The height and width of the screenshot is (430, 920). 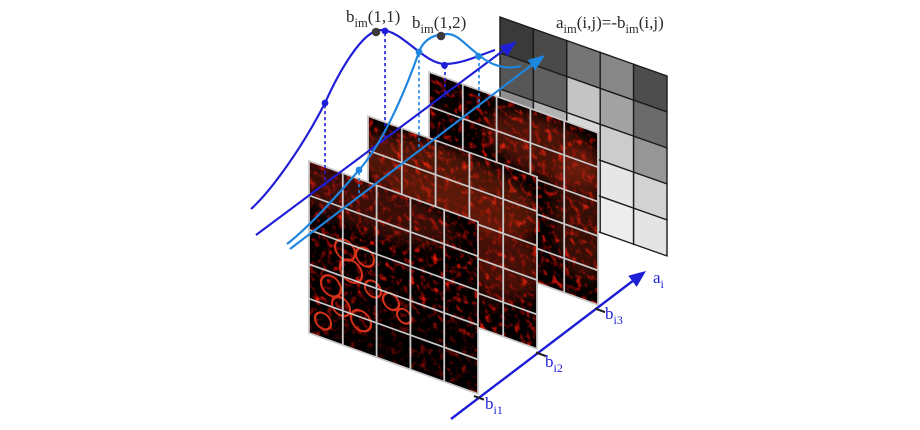 What do you see at coordinates (614, 315) in the screenshot?
I see `svg-text: bi3` at bounding box center [614, 315].